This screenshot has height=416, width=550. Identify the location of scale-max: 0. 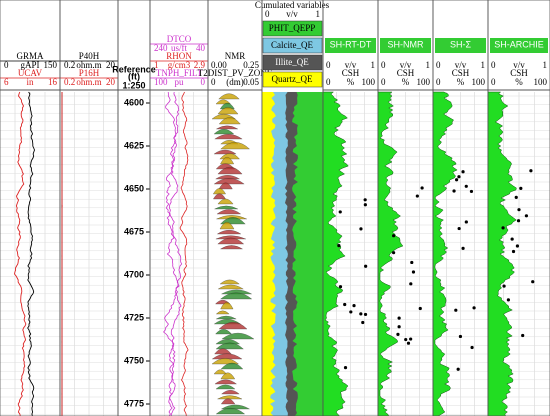
(203, 82).